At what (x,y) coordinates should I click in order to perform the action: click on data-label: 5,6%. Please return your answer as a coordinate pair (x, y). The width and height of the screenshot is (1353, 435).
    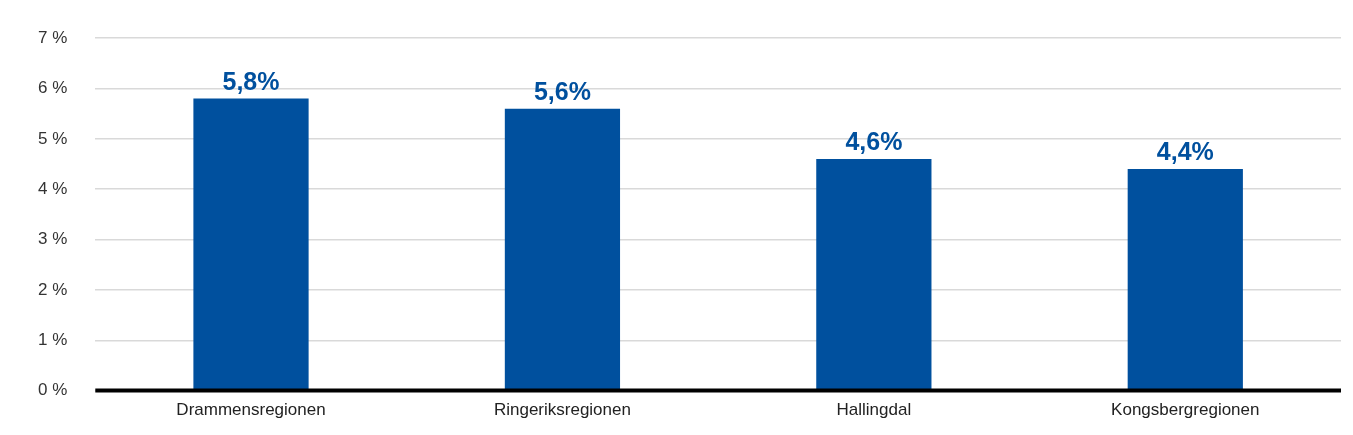
    Looking at the image, I should click on (562, 91).